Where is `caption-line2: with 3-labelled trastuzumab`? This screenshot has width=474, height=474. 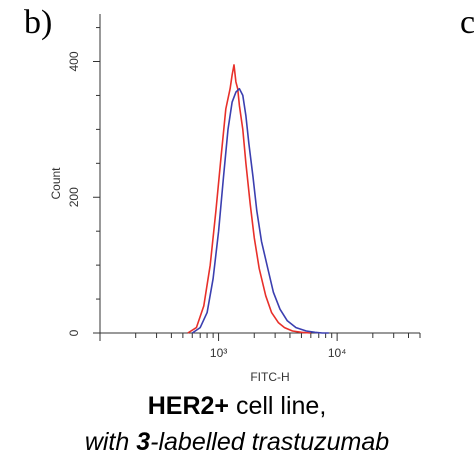 caption-line2: with 3-labelled trastuzumab is located at coordinates (237, 442).